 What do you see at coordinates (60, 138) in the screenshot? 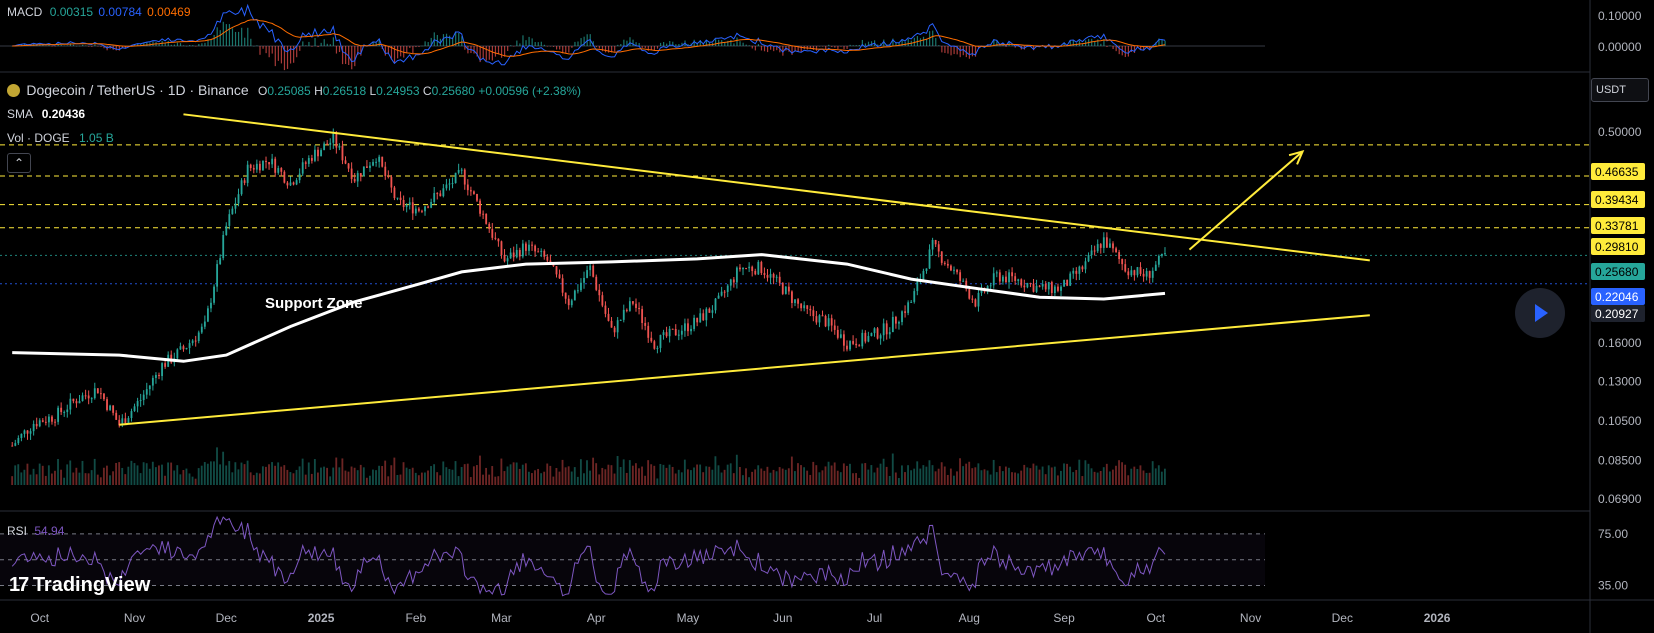
I see `volume-legend: Vol · DOGE 1.05 B` at bounding box center [60, 138].